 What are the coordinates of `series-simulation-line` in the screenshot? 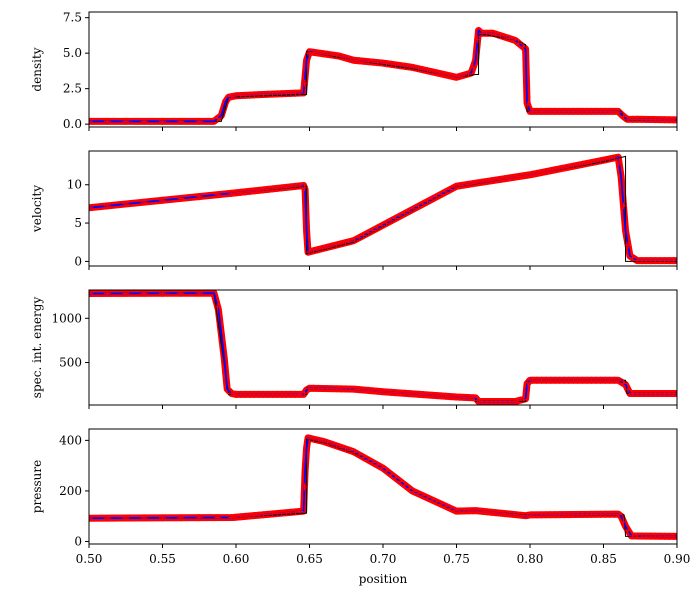 It's located at (383, 487).